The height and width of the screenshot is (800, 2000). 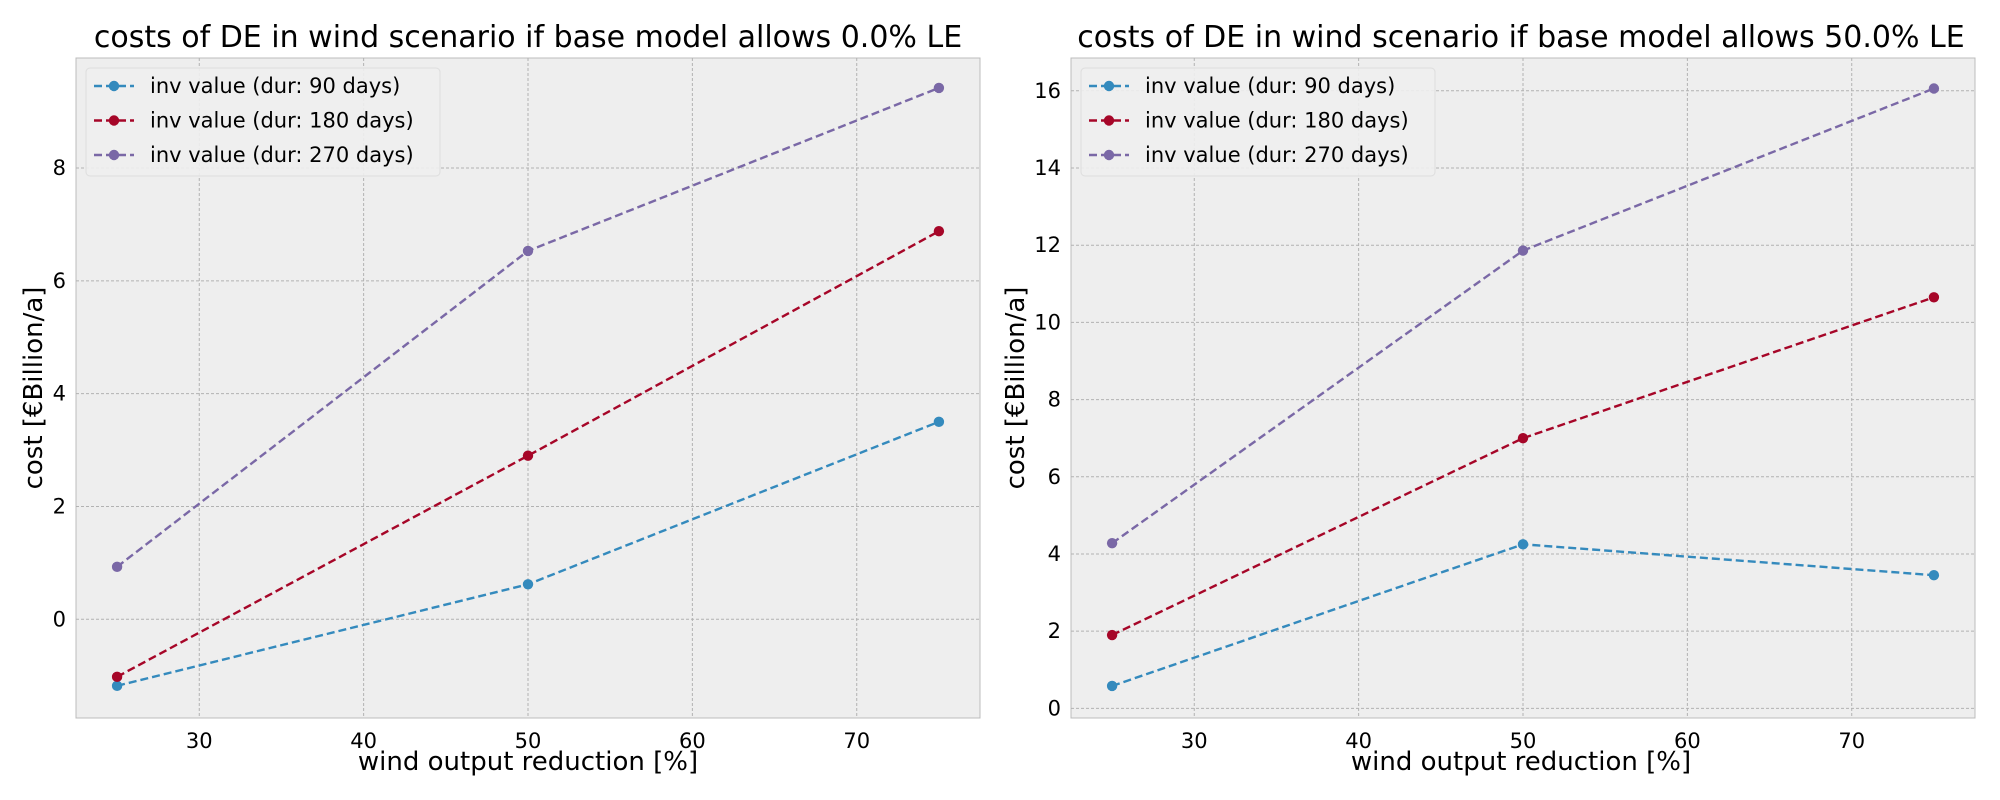 I want to click on y-tick-label: 10, so click(x=1047, y=322).